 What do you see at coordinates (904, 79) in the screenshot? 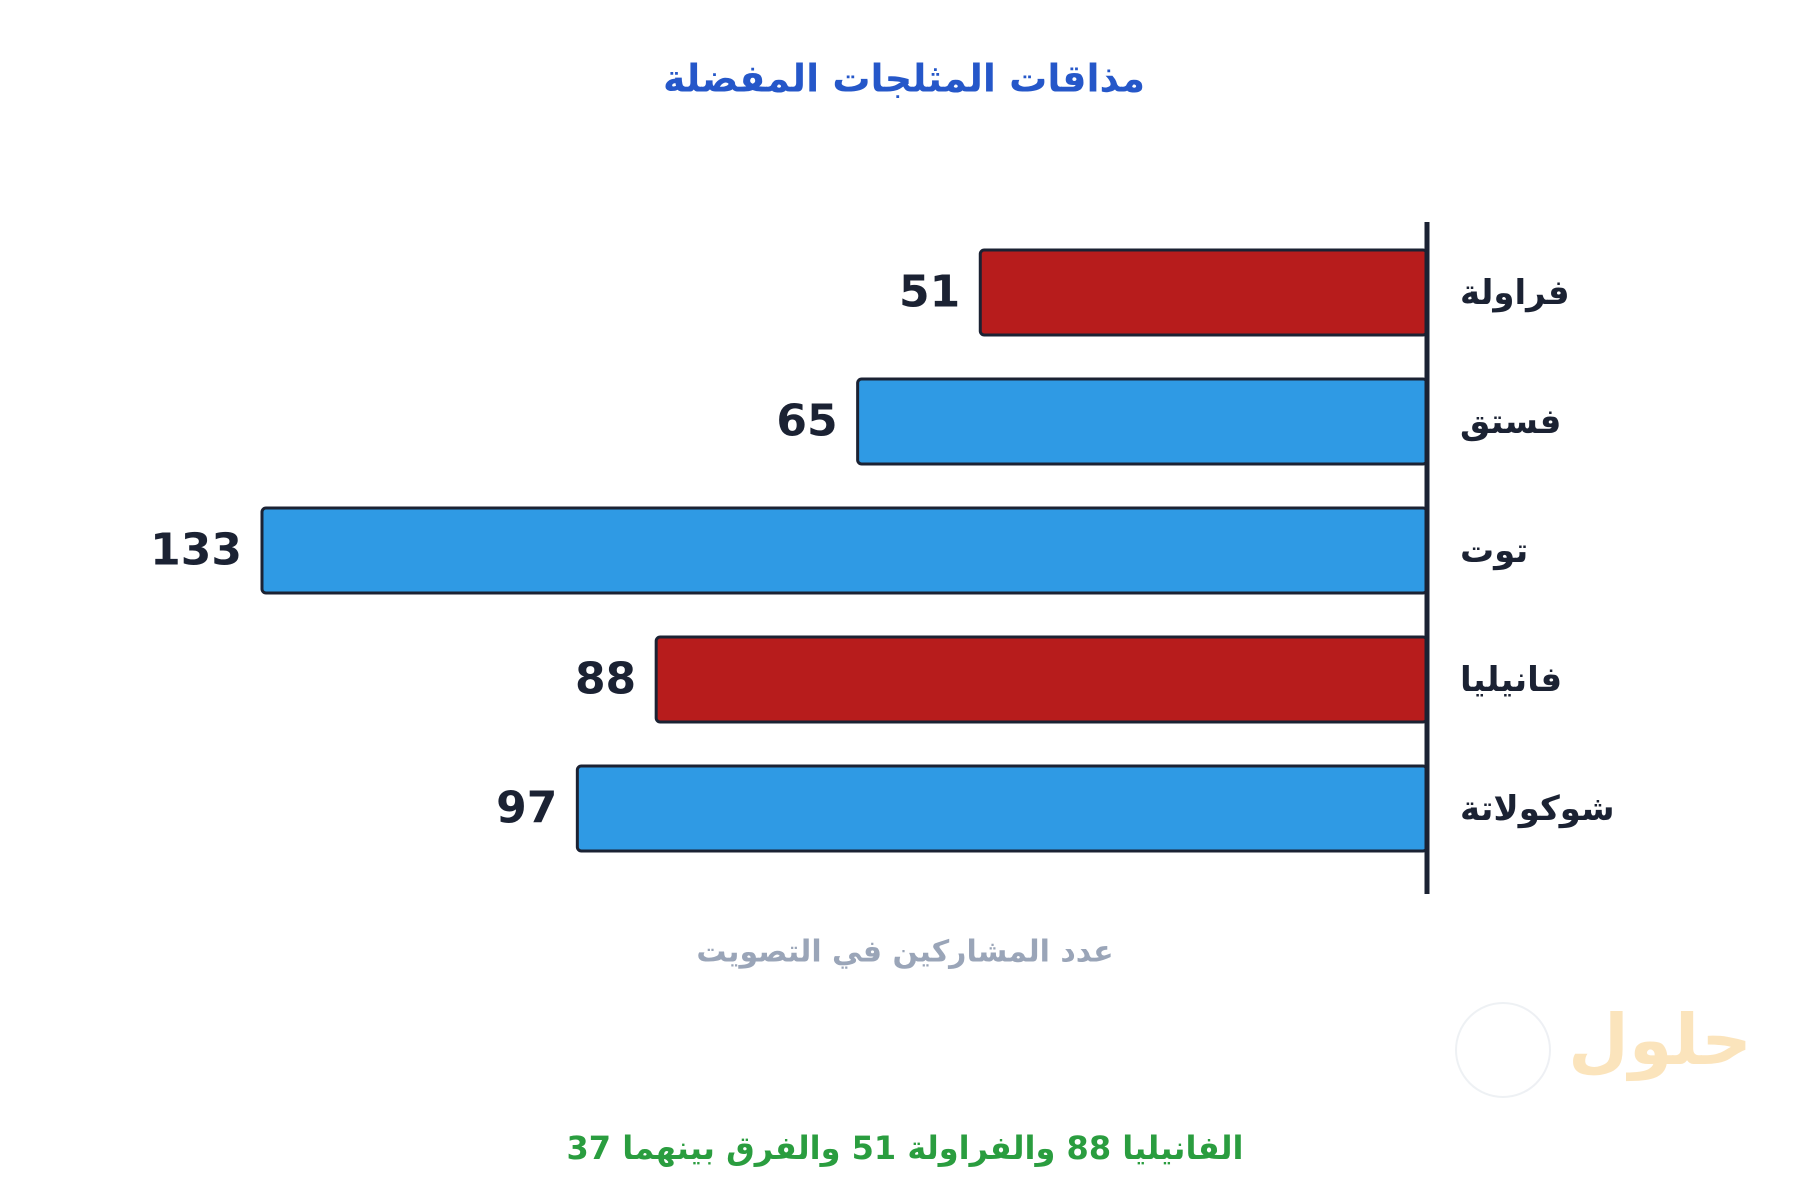
I see `chart-title: مذاقات المثلجات المفضلة` at bounding box center [904, 79].